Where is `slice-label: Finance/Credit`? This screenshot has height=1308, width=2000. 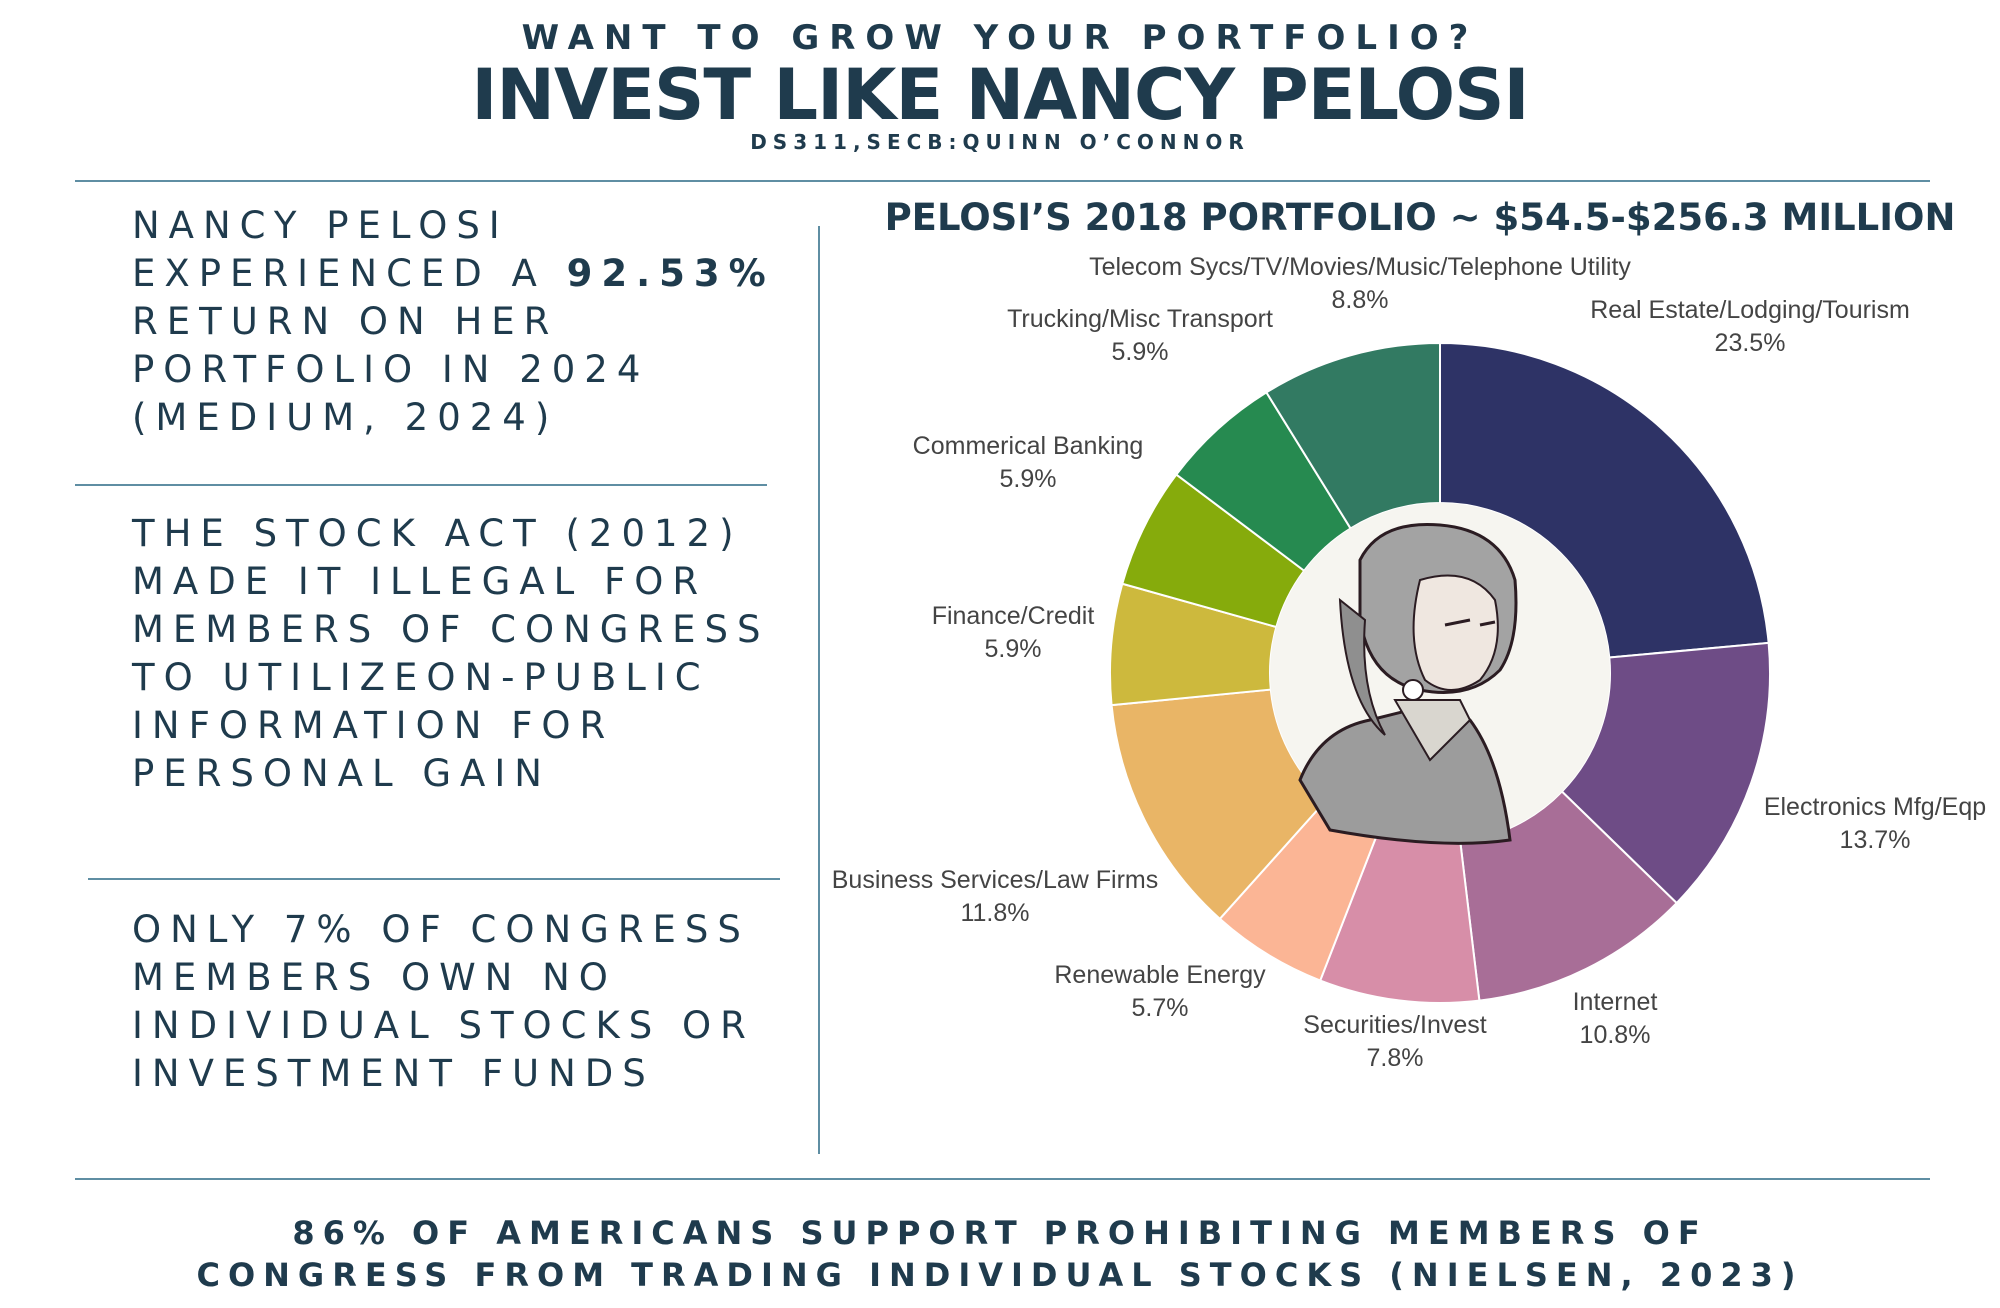 slice-label: Finance/Credit is located at coordinates (1013, 616).